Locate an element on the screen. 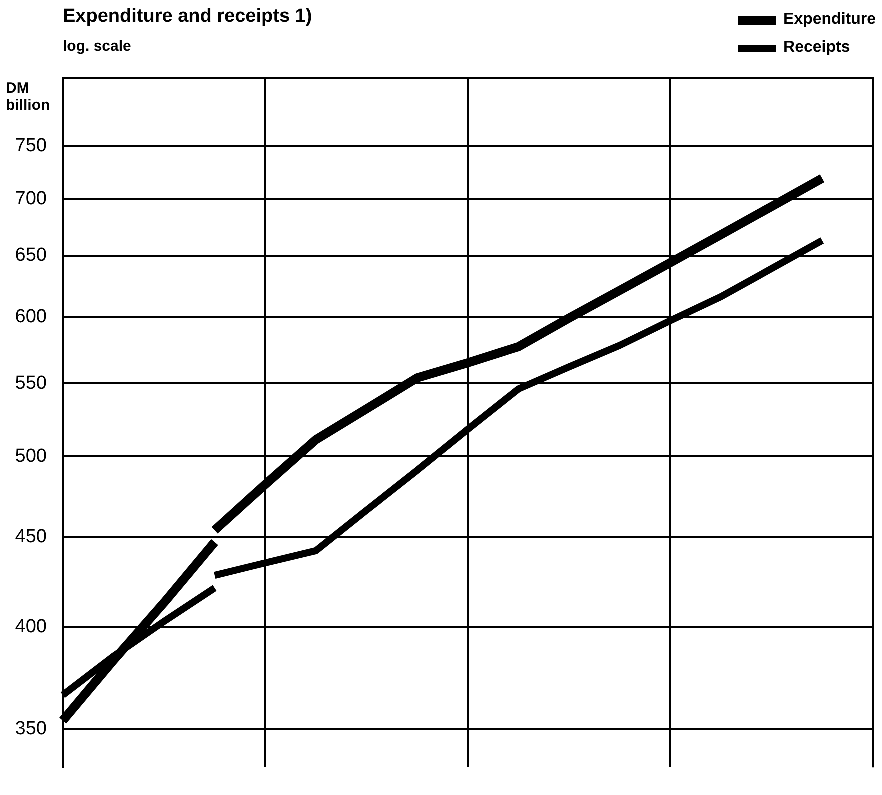 The height and width of the screenshot is (795, 882). y-axis-title: DM billion is located at coordinates (29, 97).